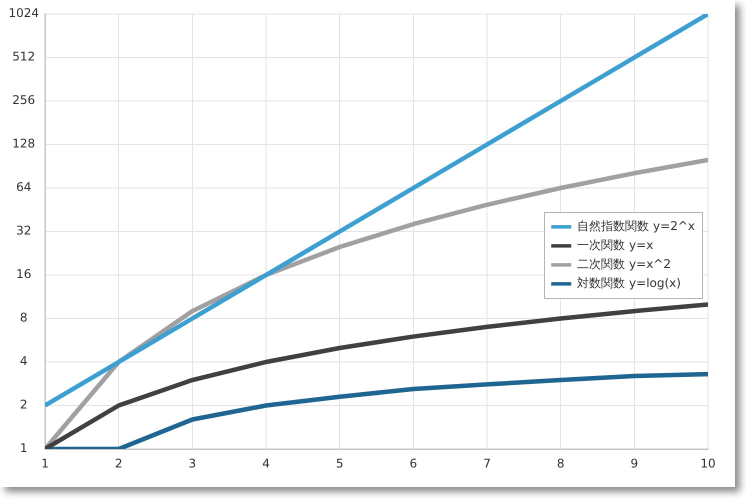 Image resolution: width=747 pixels, height=500 pixels. Describe the element at coordinates (24, 231) in the screenshot. I see `y-tick-label: 32` at that location.